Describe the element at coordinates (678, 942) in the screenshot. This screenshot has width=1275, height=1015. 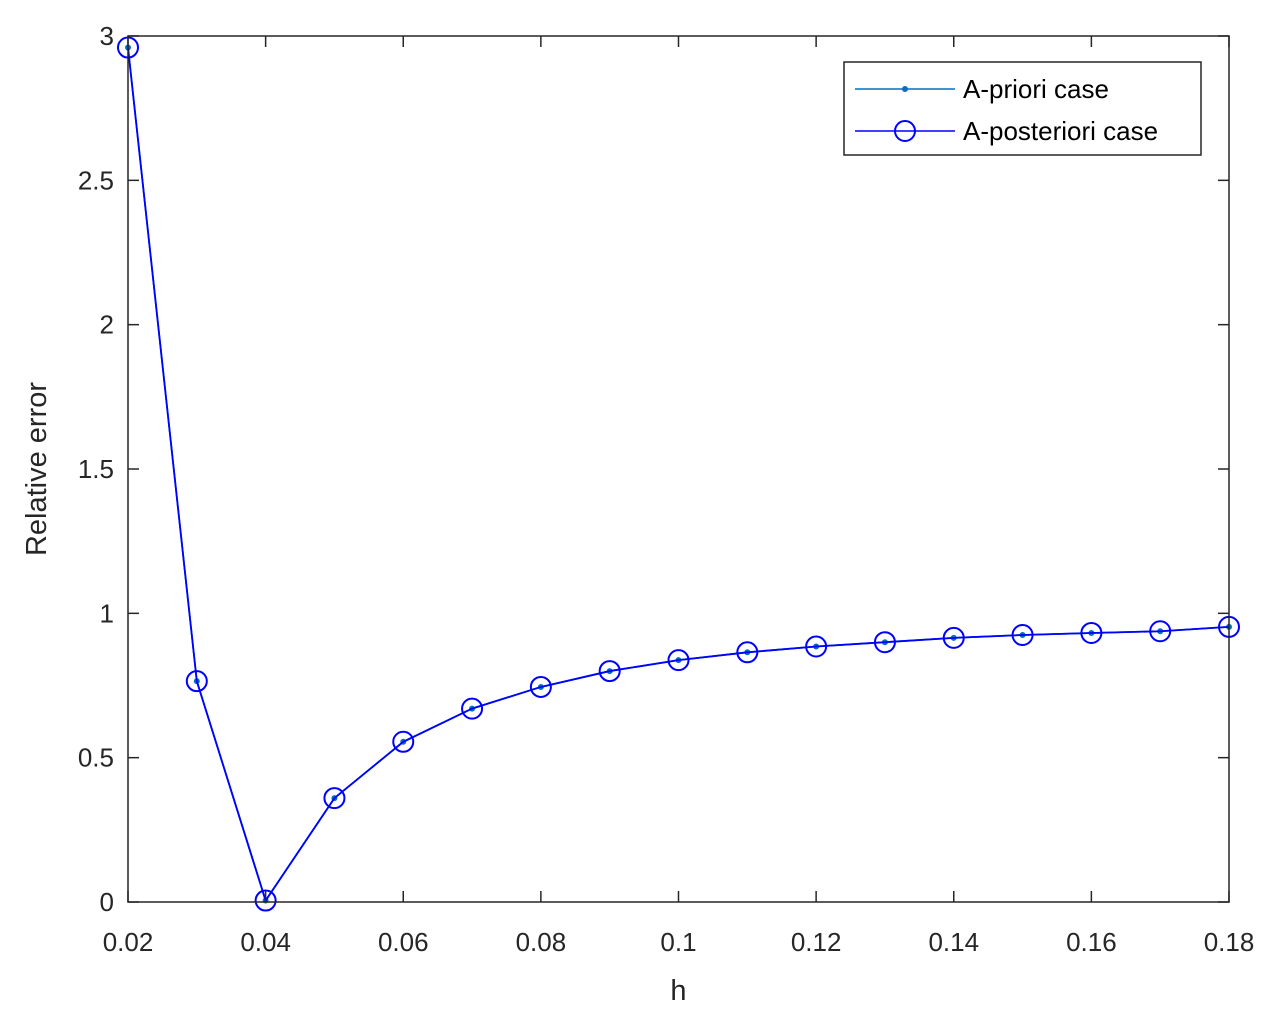
I see `x-tick-label: 0.1` at that location.